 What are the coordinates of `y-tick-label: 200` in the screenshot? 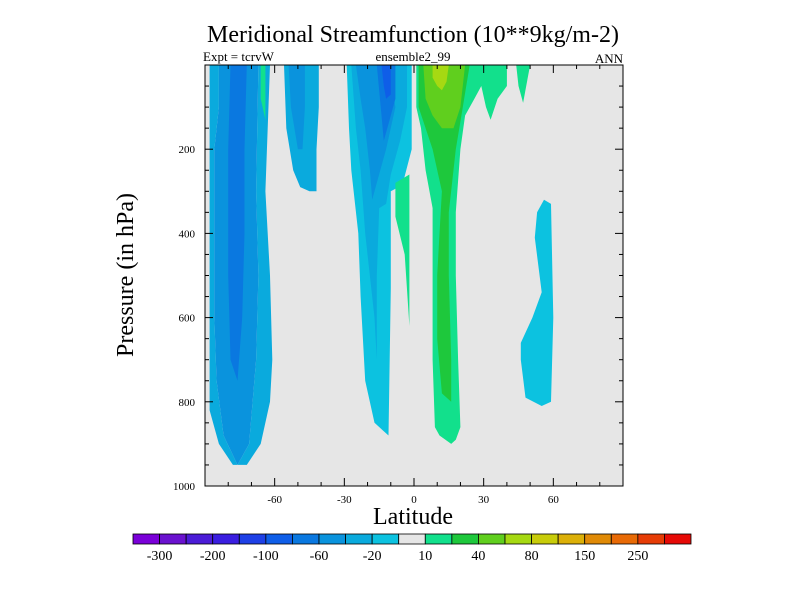 It's located at (187, 150).